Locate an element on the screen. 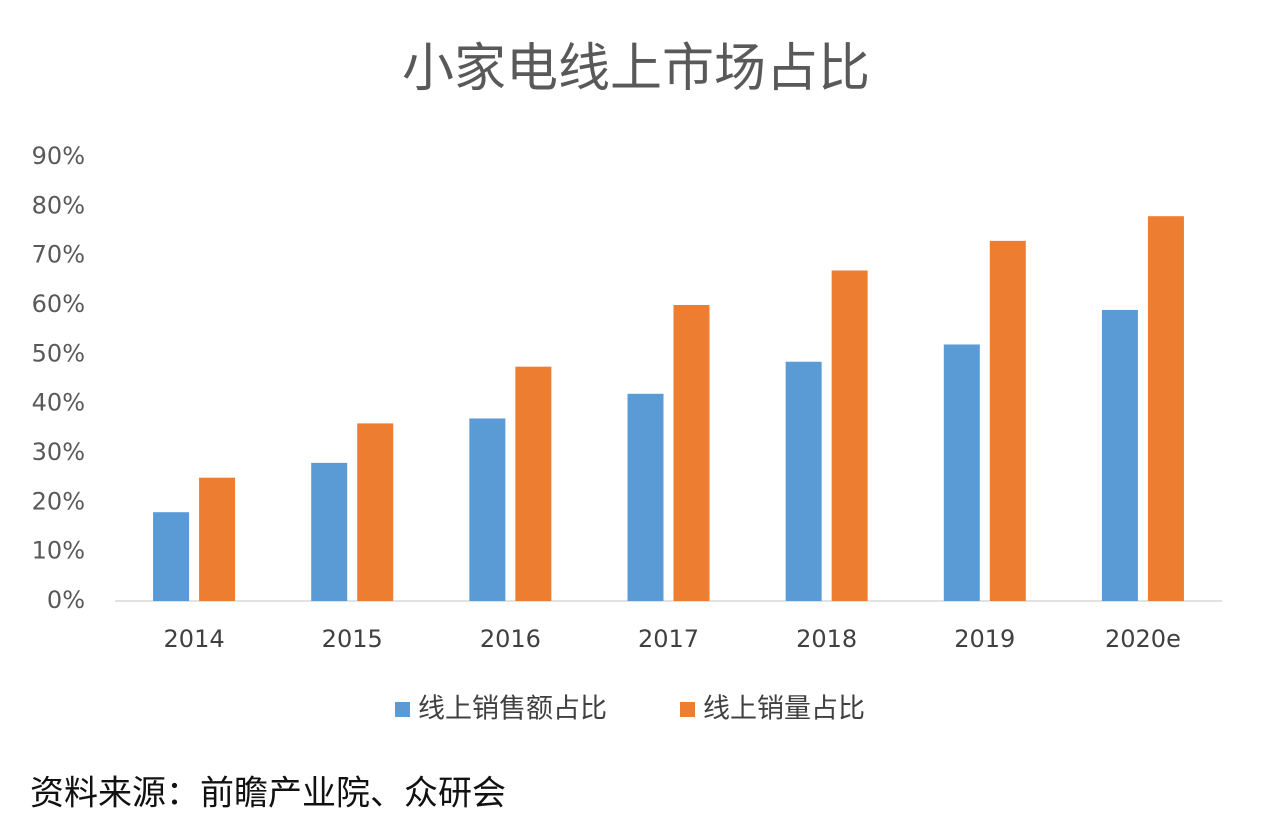  x-tick-label: 2017 is located at coordinates (668, 639).